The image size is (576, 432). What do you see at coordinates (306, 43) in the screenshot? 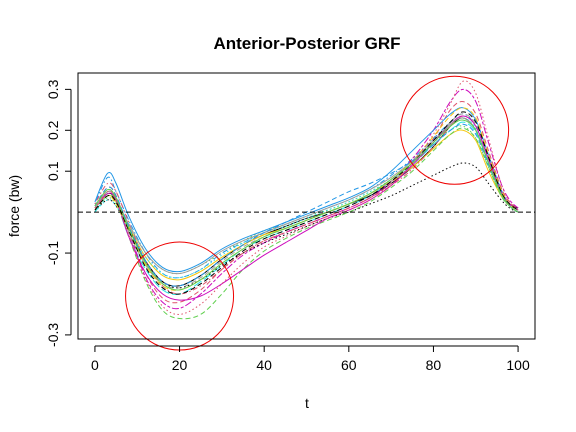
I see `chart-title: Anterior-Posterior GRF` at bounding box center [306, 43].